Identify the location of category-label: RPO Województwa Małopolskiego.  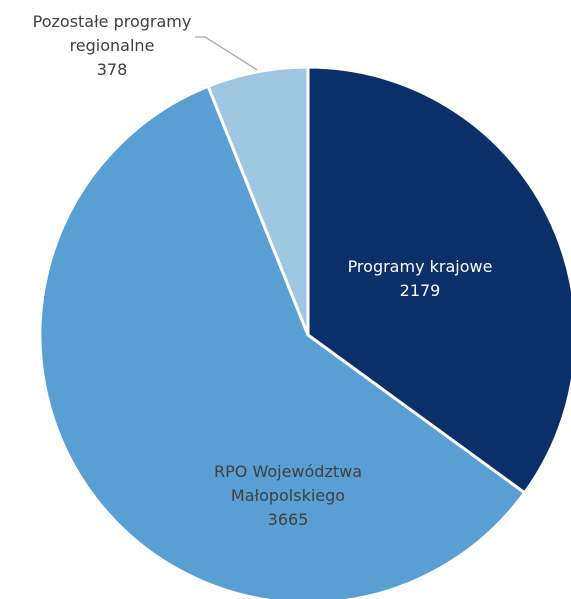
(288, 483).